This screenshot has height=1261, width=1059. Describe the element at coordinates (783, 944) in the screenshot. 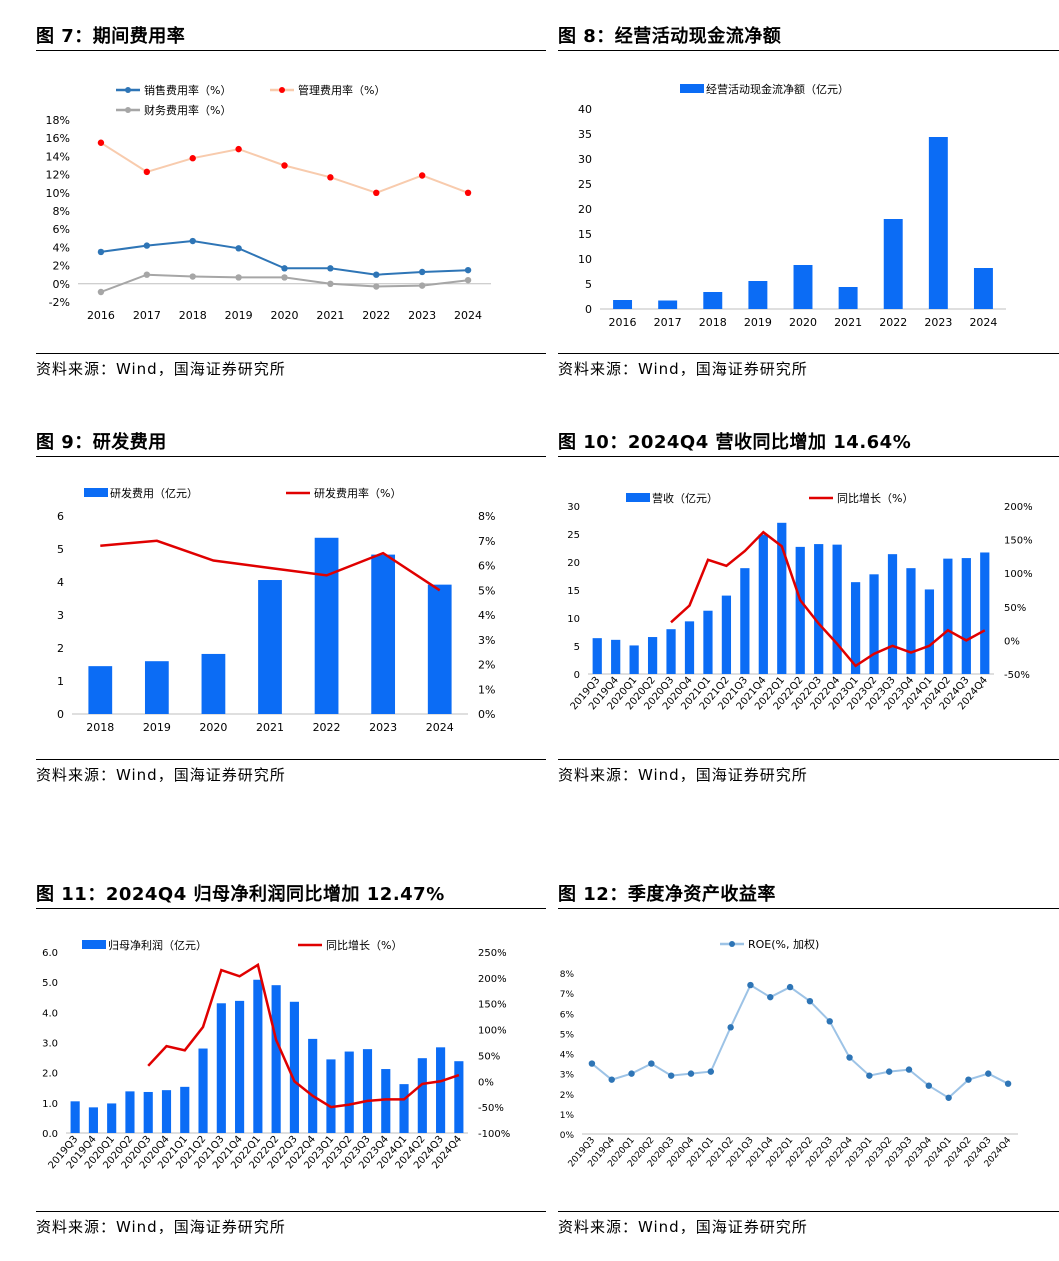

I see `legend-label: ROE(%, 加权)` at that location.